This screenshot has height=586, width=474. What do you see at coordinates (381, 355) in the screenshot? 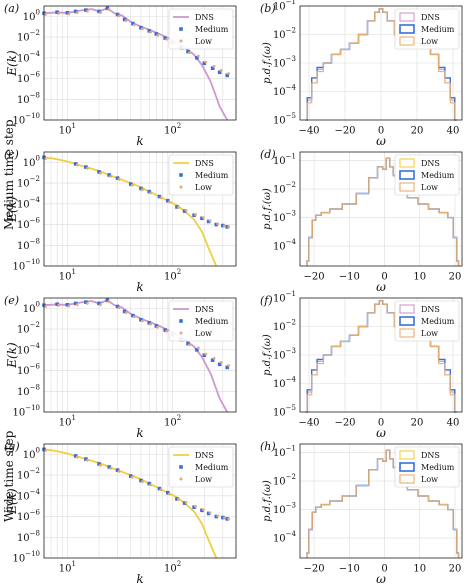
I see `axes-frame` at bounding box center [381, 355].